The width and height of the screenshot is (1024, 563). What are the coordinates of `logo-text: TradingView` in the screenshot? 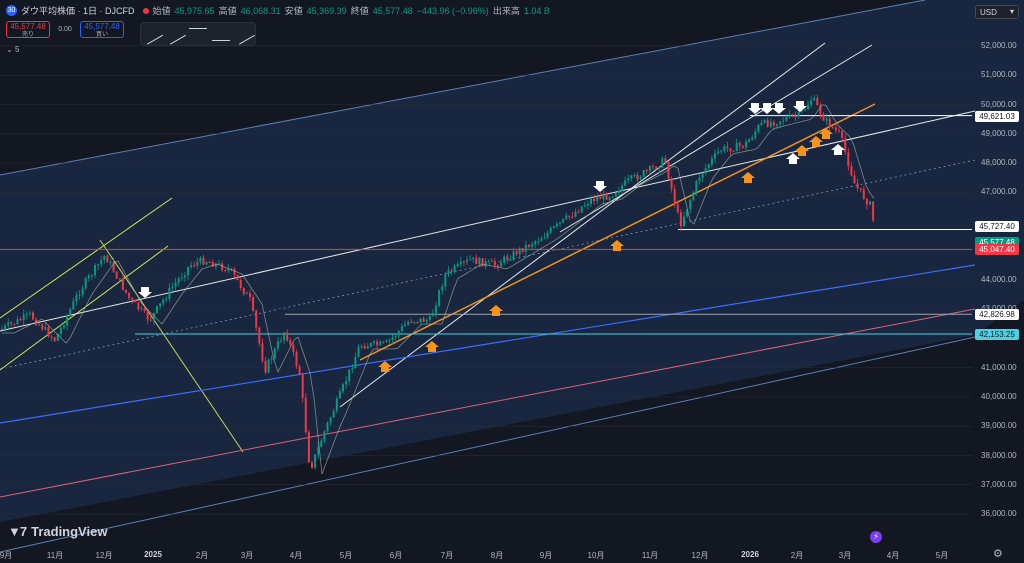 It's located at (69, 531).